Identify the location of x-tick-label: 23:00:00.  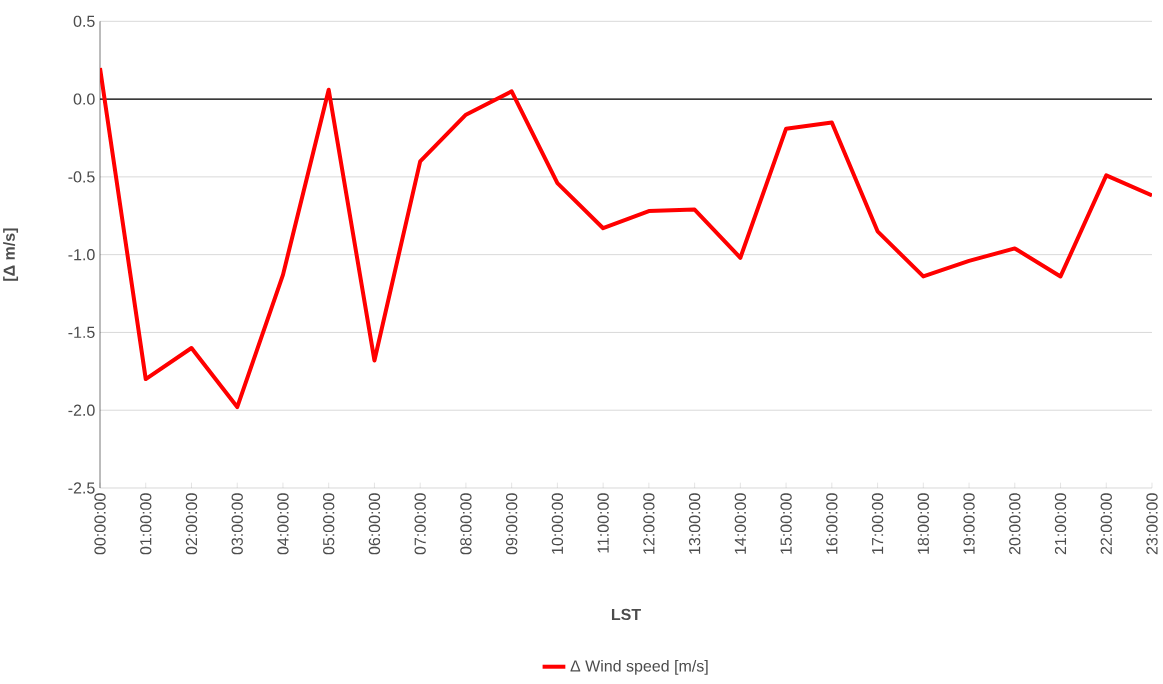
(1152, 524).